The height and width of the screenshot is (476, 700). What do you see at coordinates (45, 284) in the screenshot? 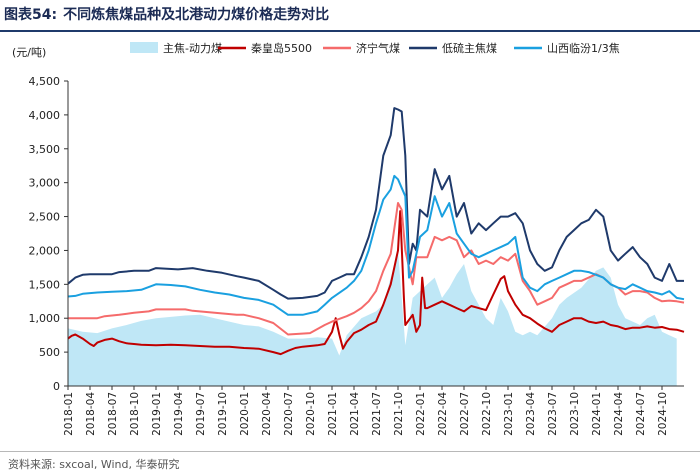
I see `y-tick-label-3: 1,500` at bounding box center [45, 284].